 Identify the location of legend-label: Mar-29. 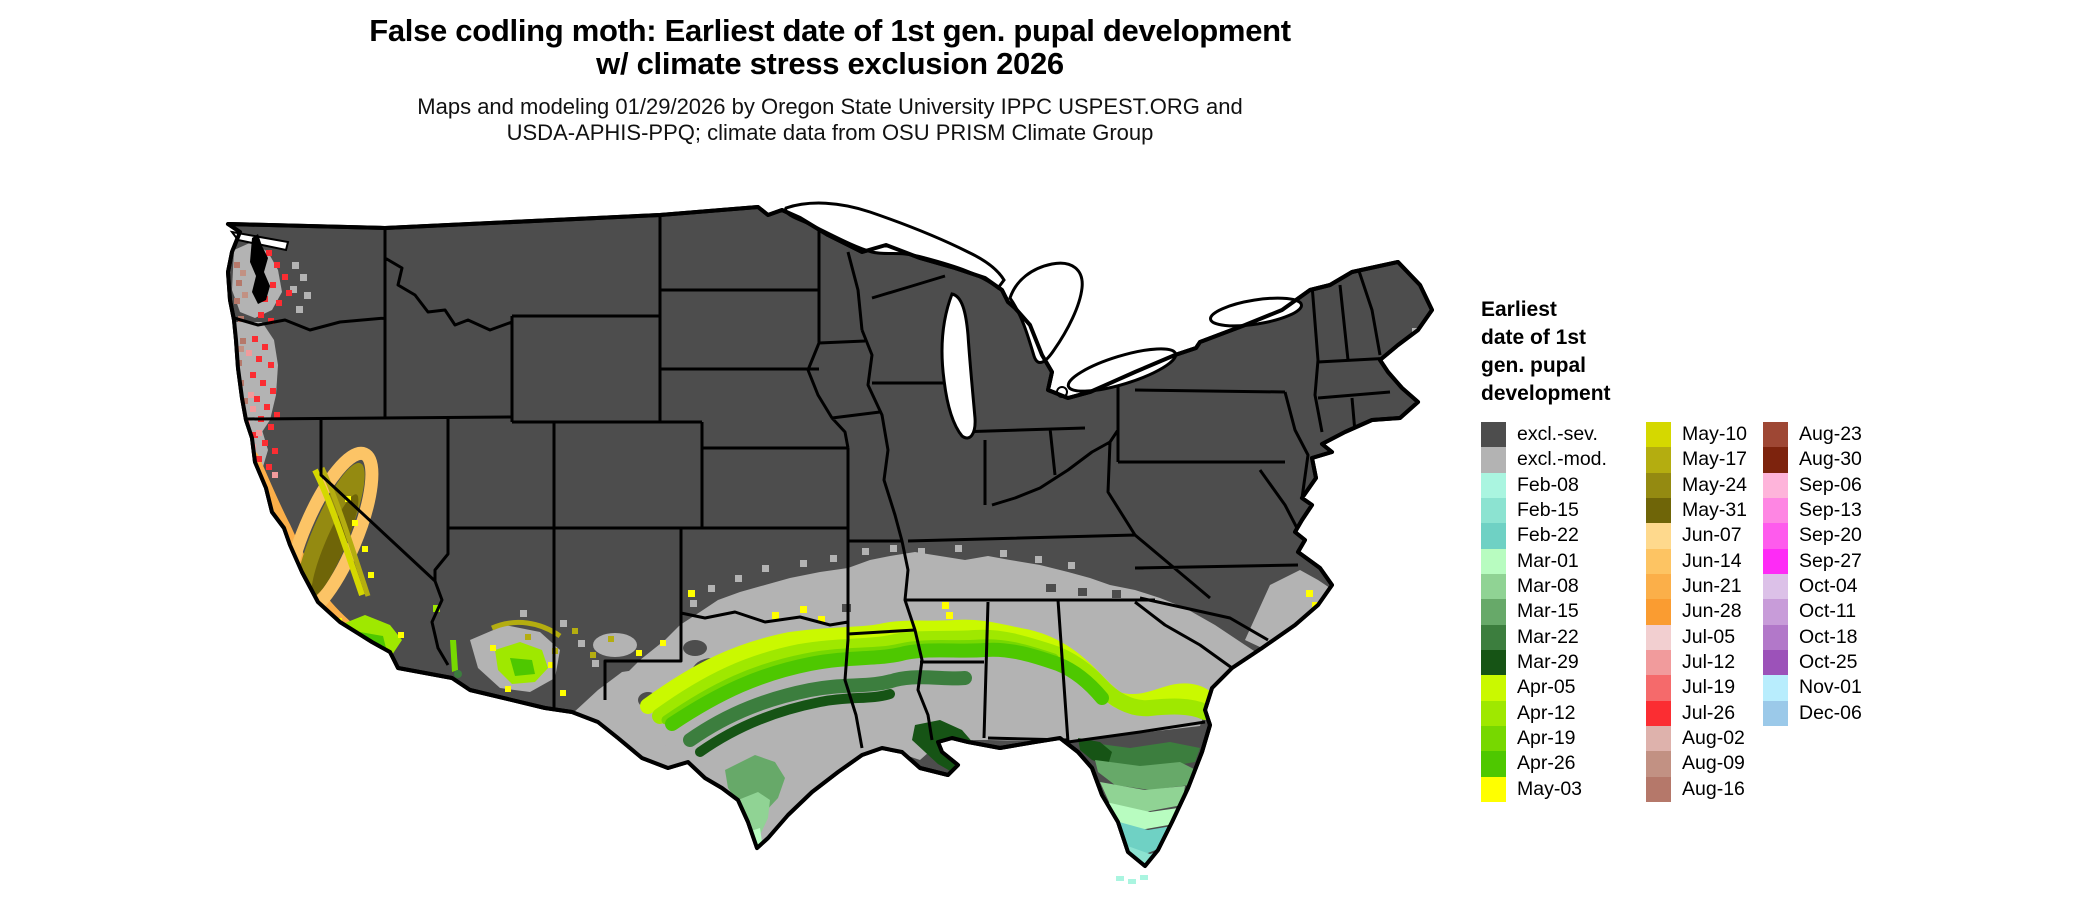
(1548, 662).